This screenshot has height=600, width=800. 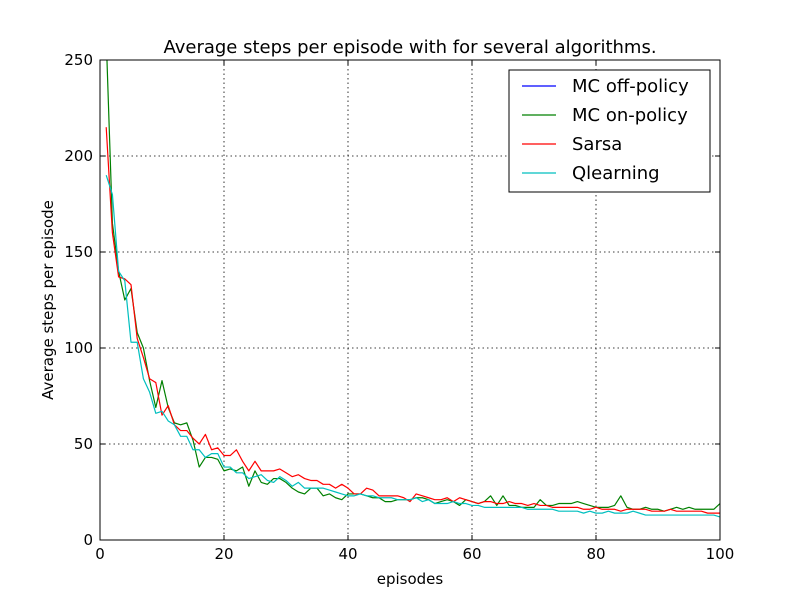 What do you see at coordinates (78, 348) in the screenshot?
I see `y-tick-label: 100` at bounding box center [78, 348].